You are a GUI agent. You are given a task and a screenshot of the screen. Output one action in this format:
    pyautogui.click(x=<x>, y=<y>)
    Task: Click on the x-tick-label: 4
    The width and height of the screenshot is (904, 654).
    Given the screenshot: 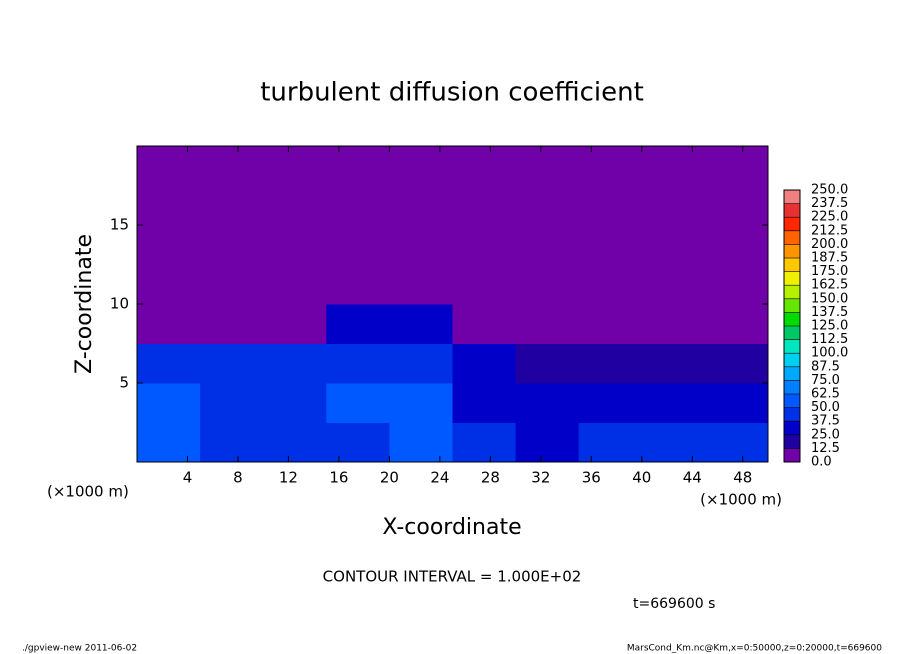 What is the action you would take?
    pyautogui.click(x=188, y=478)
    